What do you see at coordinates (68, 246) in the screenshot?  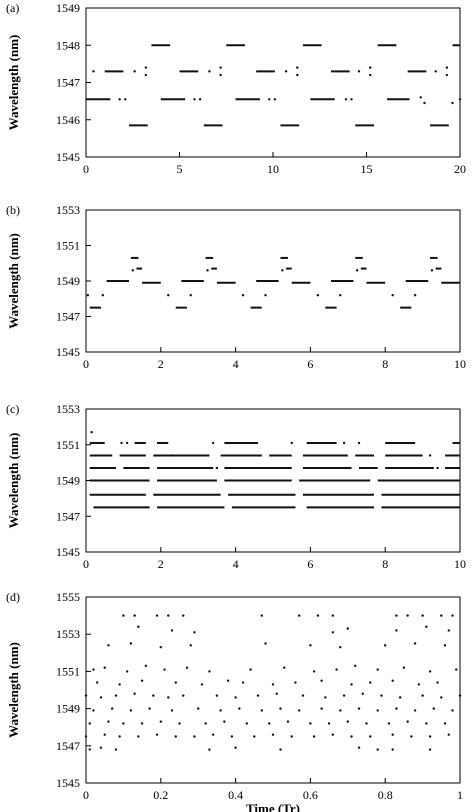 I see `y-tick-label: 1551` at bounding box center [68, 246].